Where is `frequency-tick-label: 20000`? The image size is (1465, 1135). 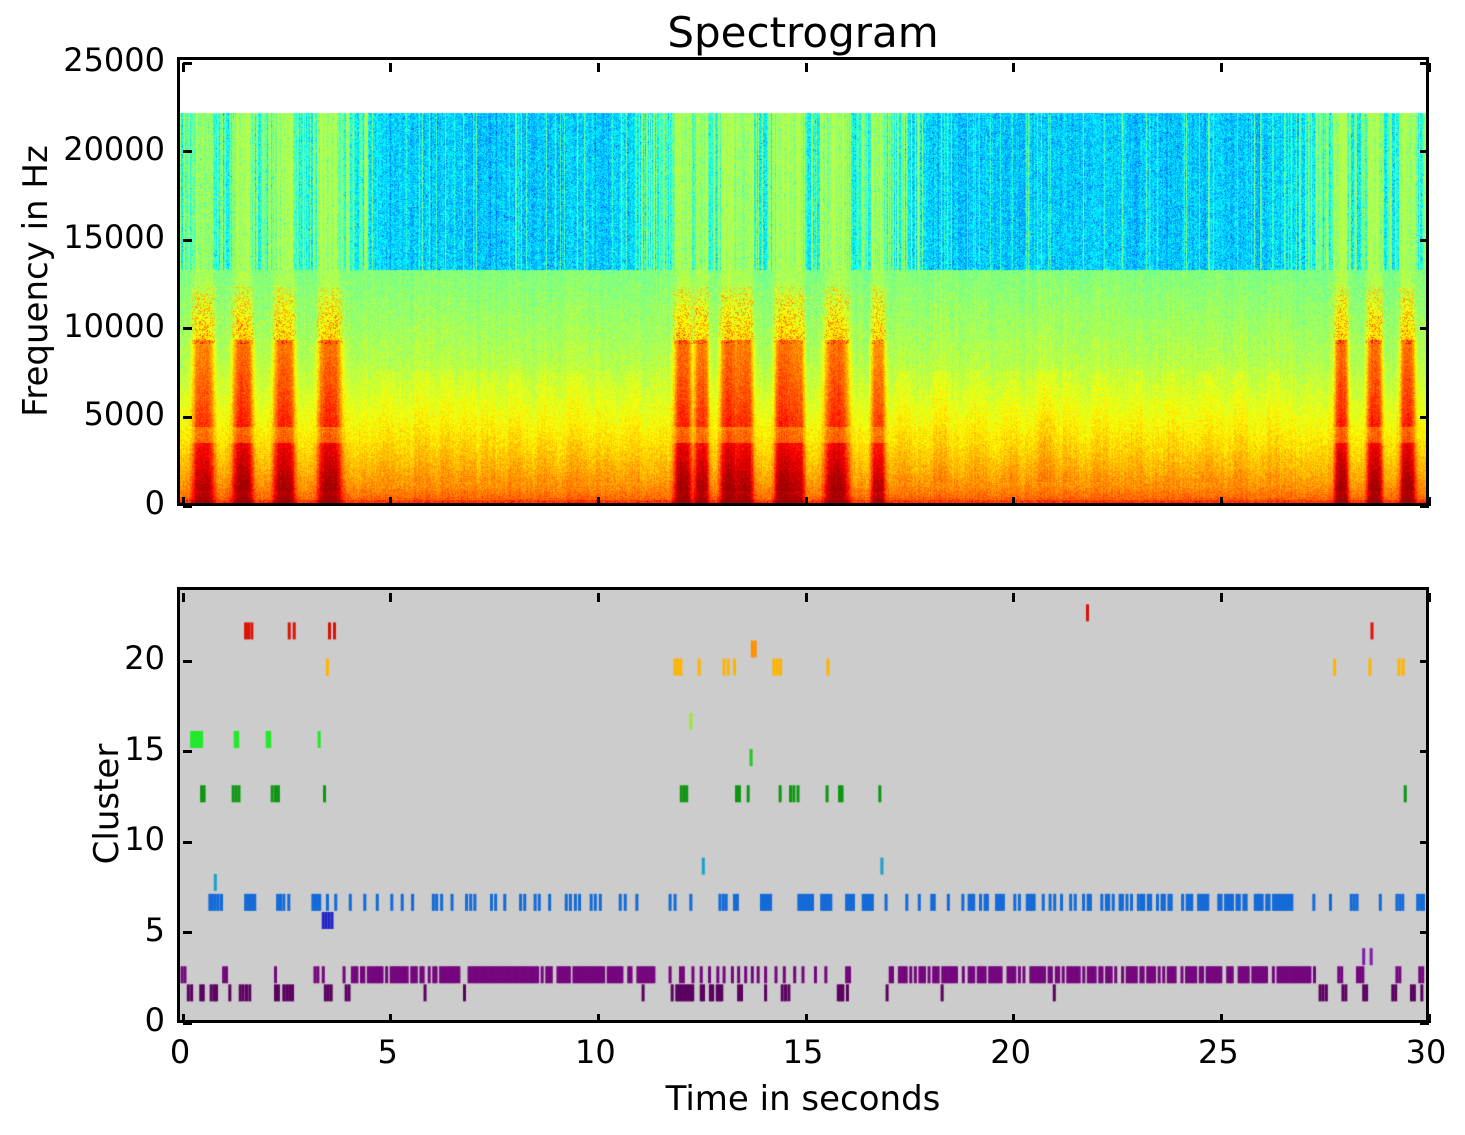
frequency-tick-label: 20000 is located at coordinates (114, 148).